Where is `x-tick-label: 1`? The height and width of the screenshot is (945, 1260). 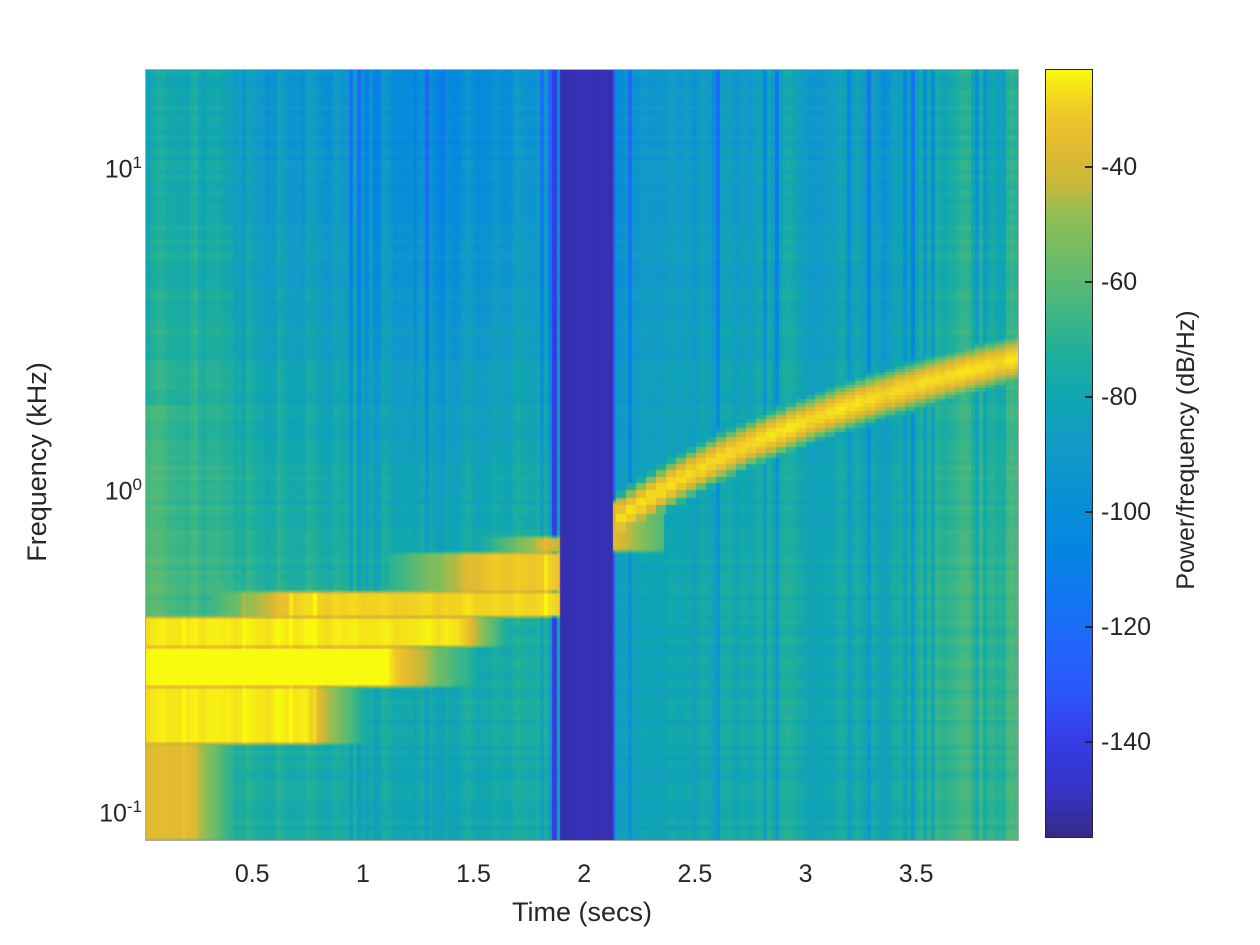 x-tick-label: 1 is located at coordinates (362, 874).